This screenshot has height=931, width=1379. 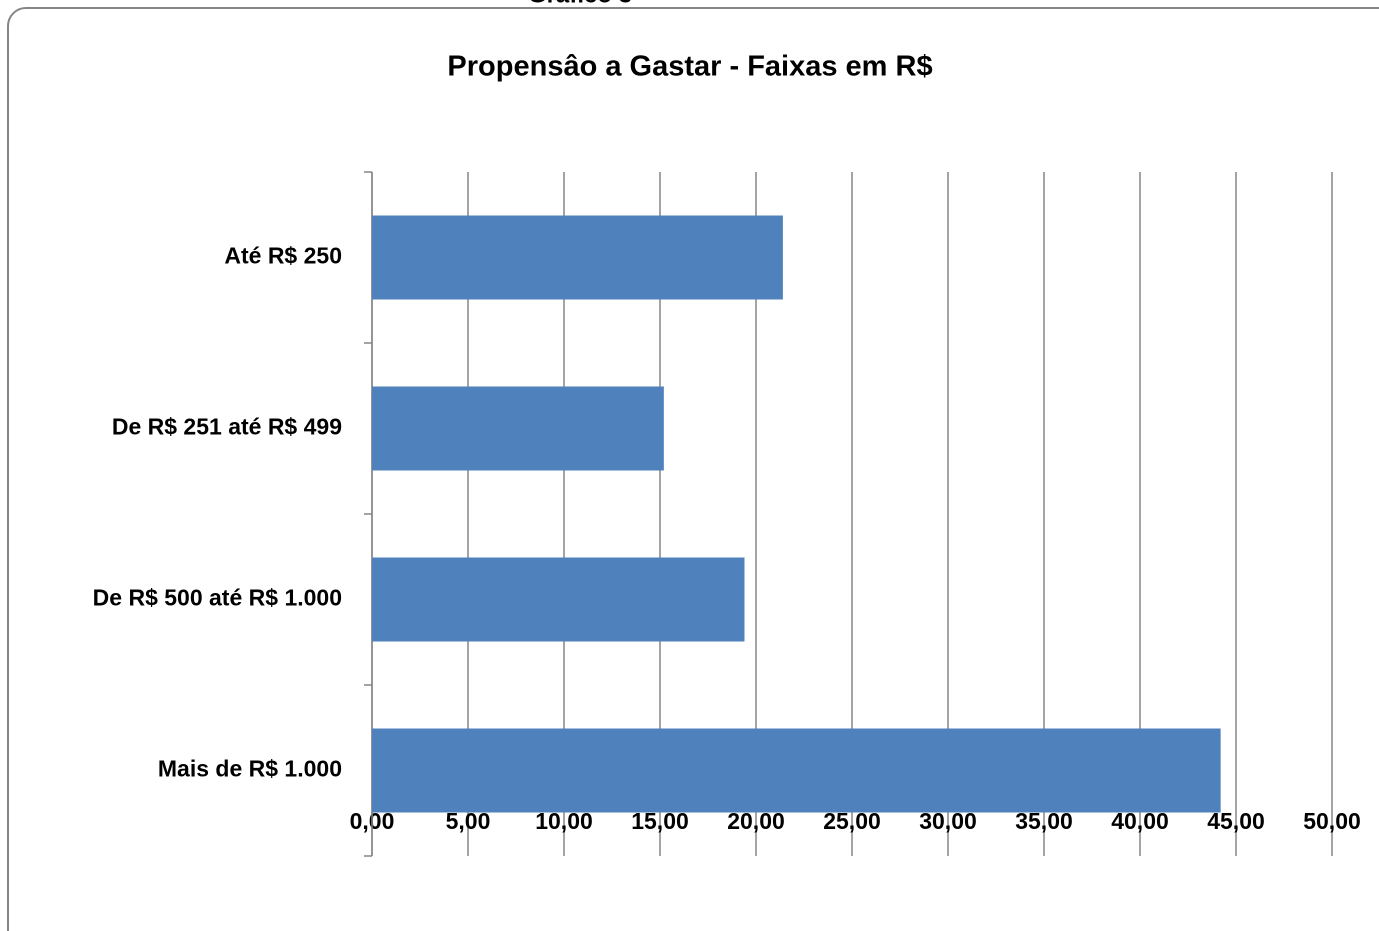 What do you see at coordinates (580, 4) in the screenshot?
I see `chart-caption: Gráfico 3` at bounding box center [580, 4].